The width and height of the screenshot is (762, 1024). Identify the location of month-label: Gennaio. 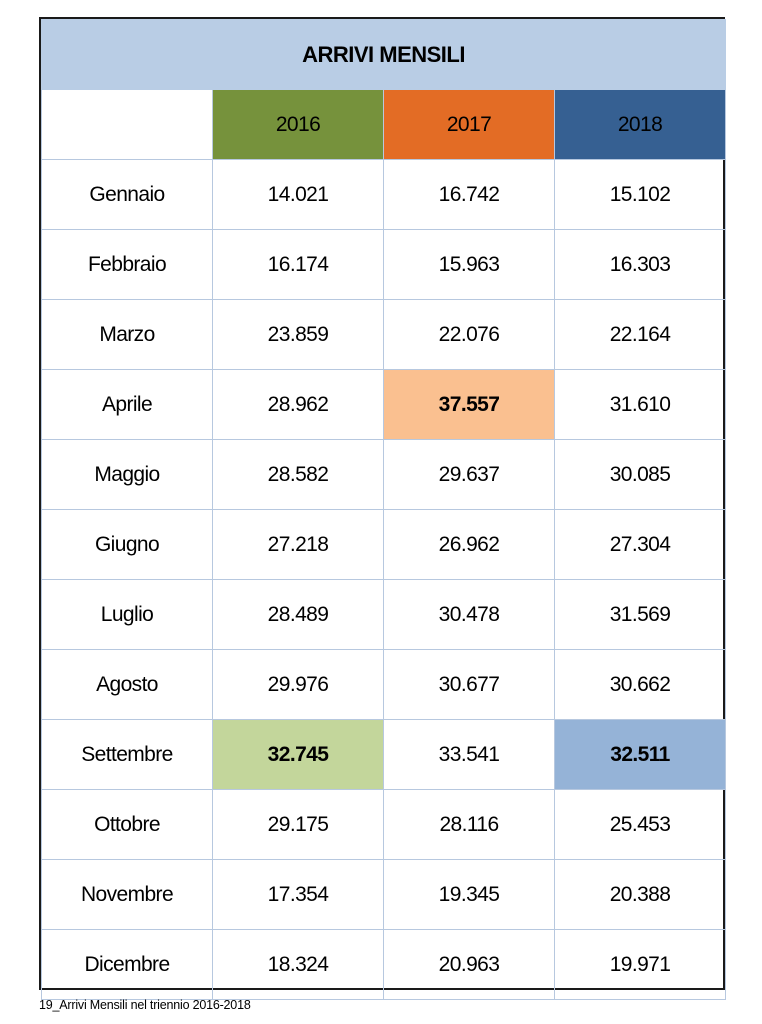
(127, 194).